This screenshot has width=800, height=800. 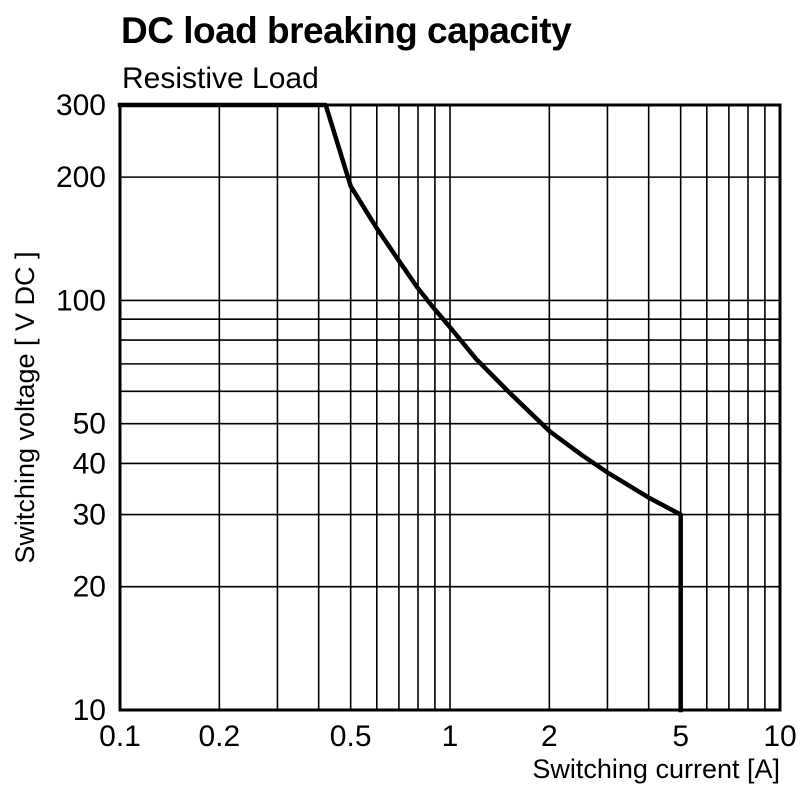 What do you see at coordinates (89, 587) in the screenshot?
I see `y-tick-label: 20` at bounding box center [89, 587].